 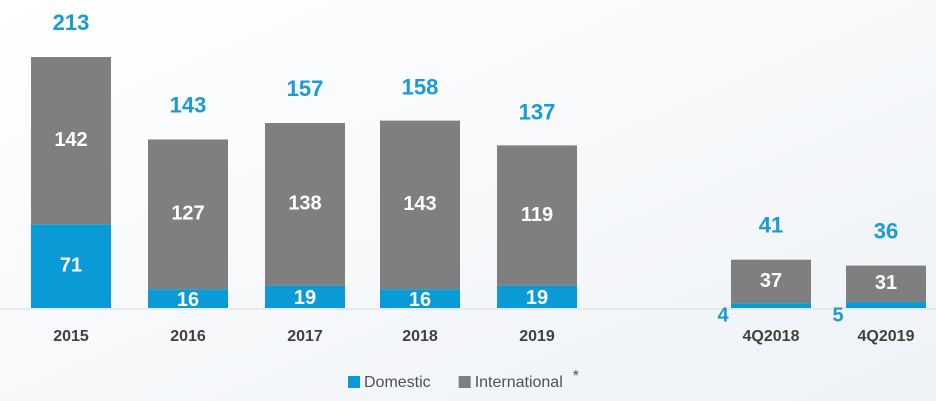 I want to click on legend-label: International, so click(x=519, y=382).